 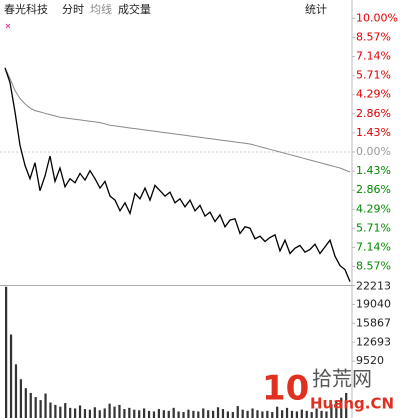 I want to click on stock-name: 春光科技, so click(x=26, y=9).